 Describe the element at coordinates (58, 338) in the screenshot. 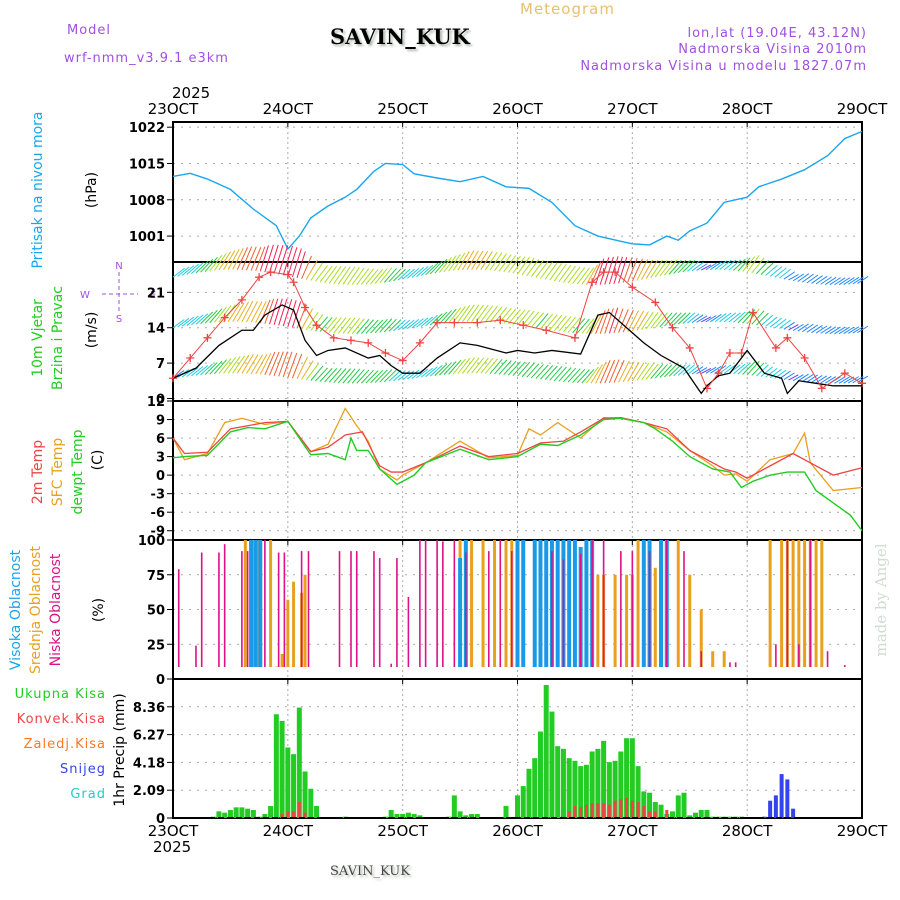

I see `wind-title-2: Brzina i Pravac` at that location.